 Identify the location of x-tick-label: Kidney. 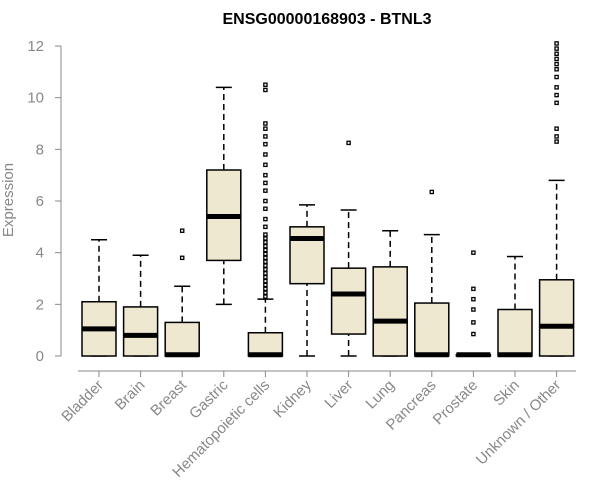
(292, 398).